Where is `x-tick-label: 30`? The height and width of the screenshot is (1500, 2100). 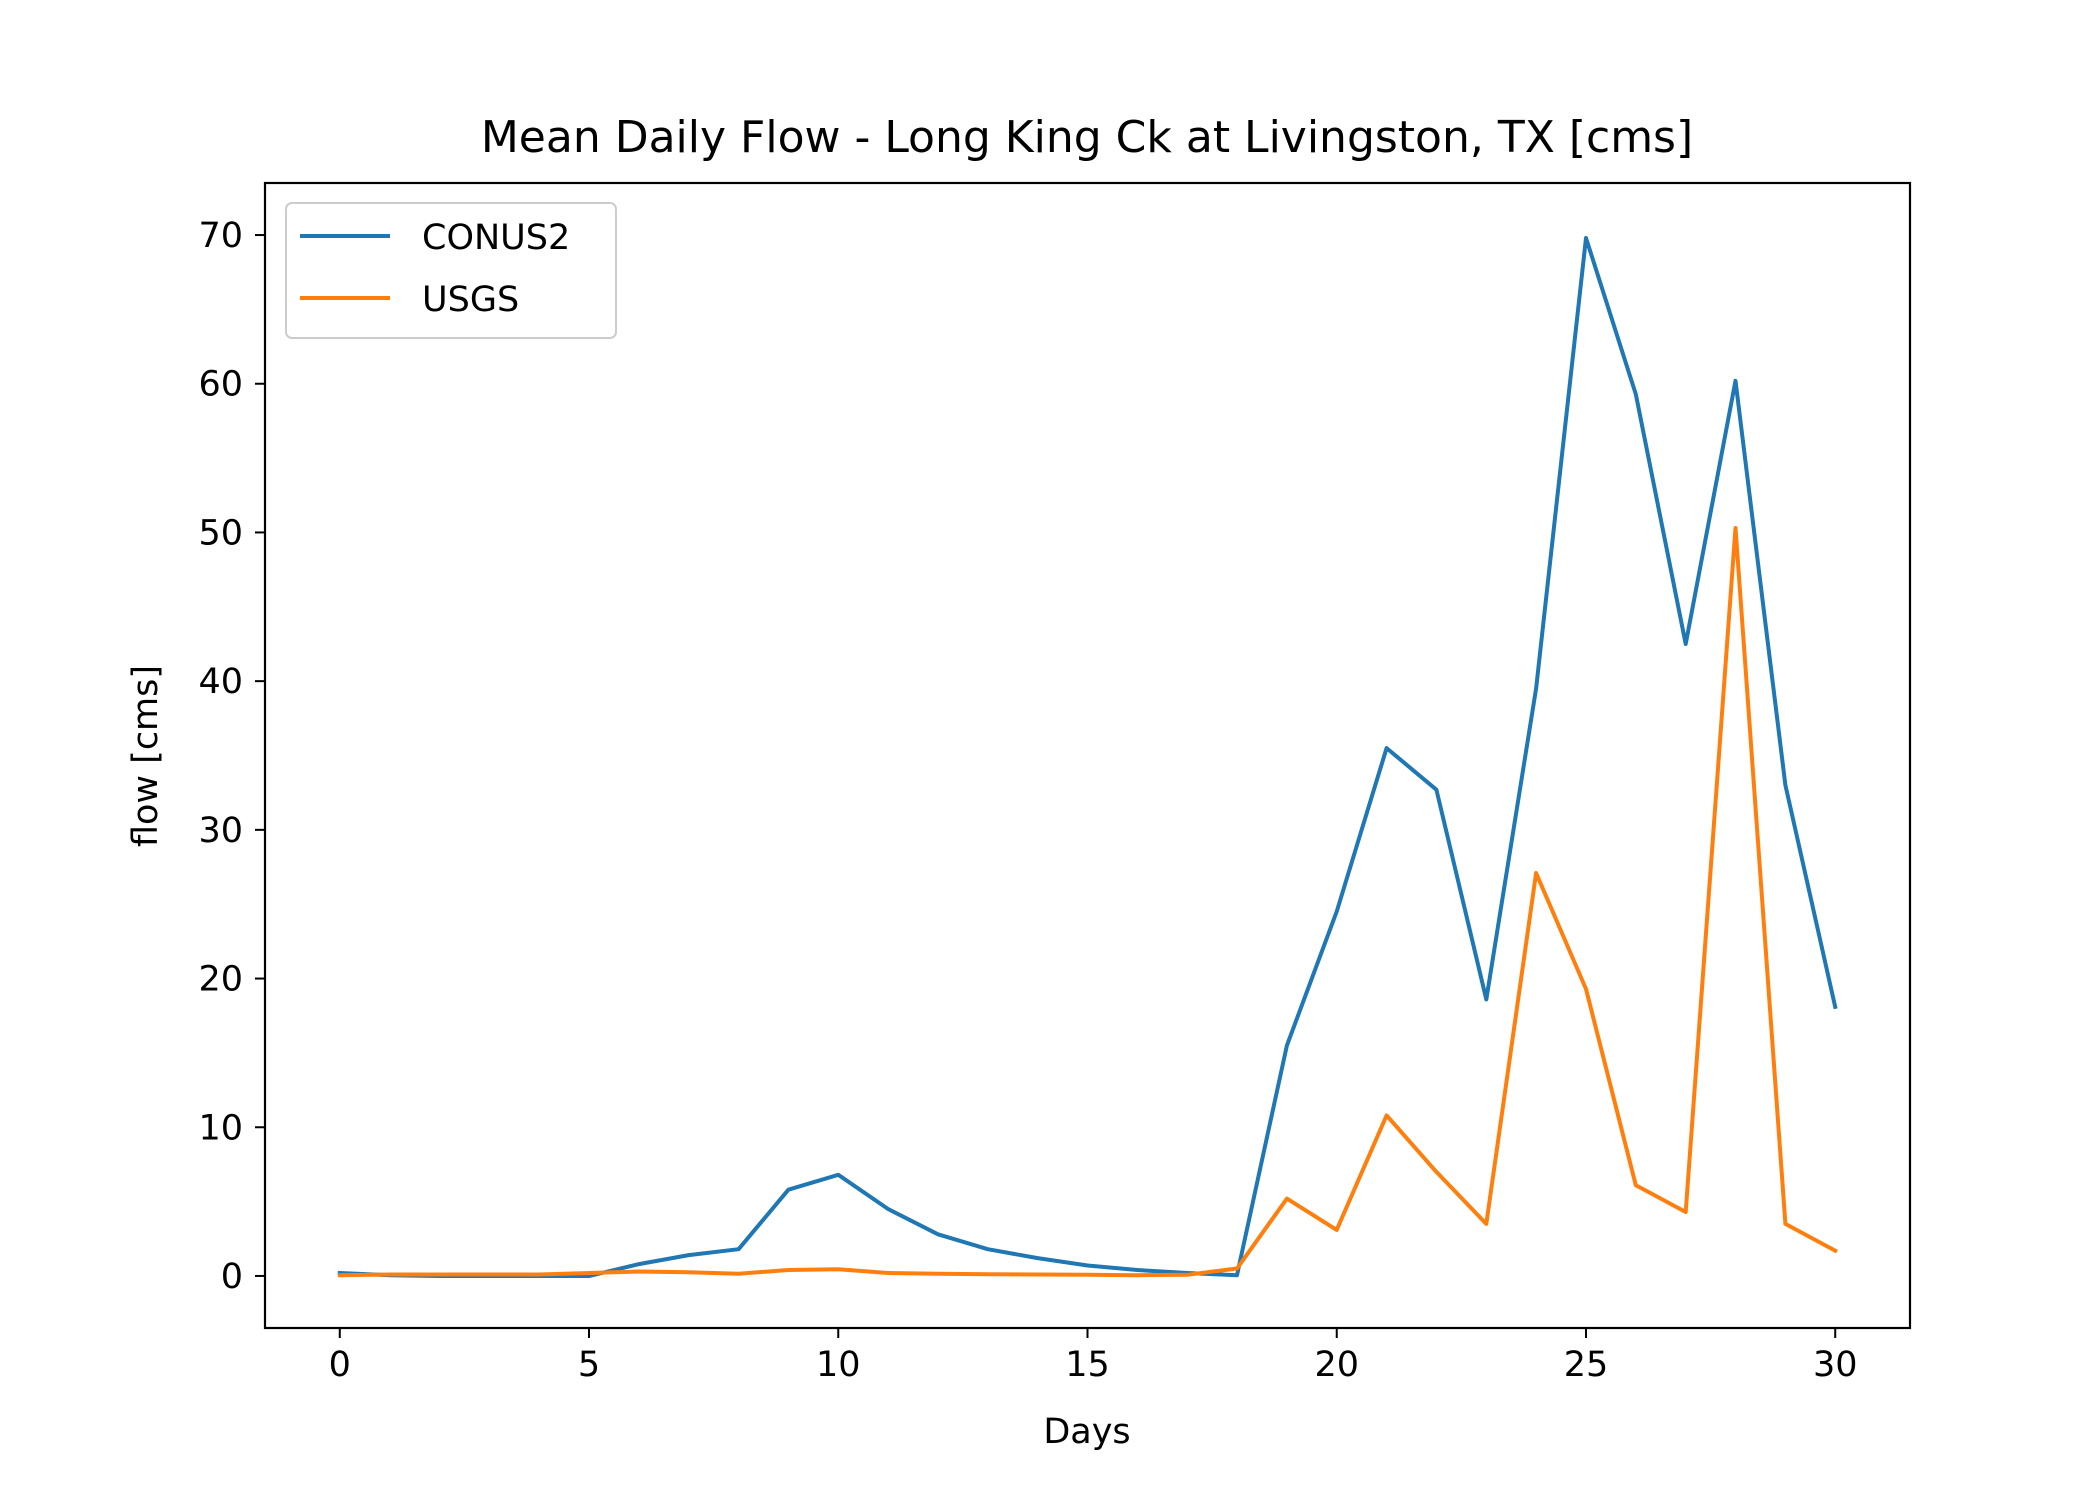 x-tick-label: 30 is located at coordinates (1835, 1365).